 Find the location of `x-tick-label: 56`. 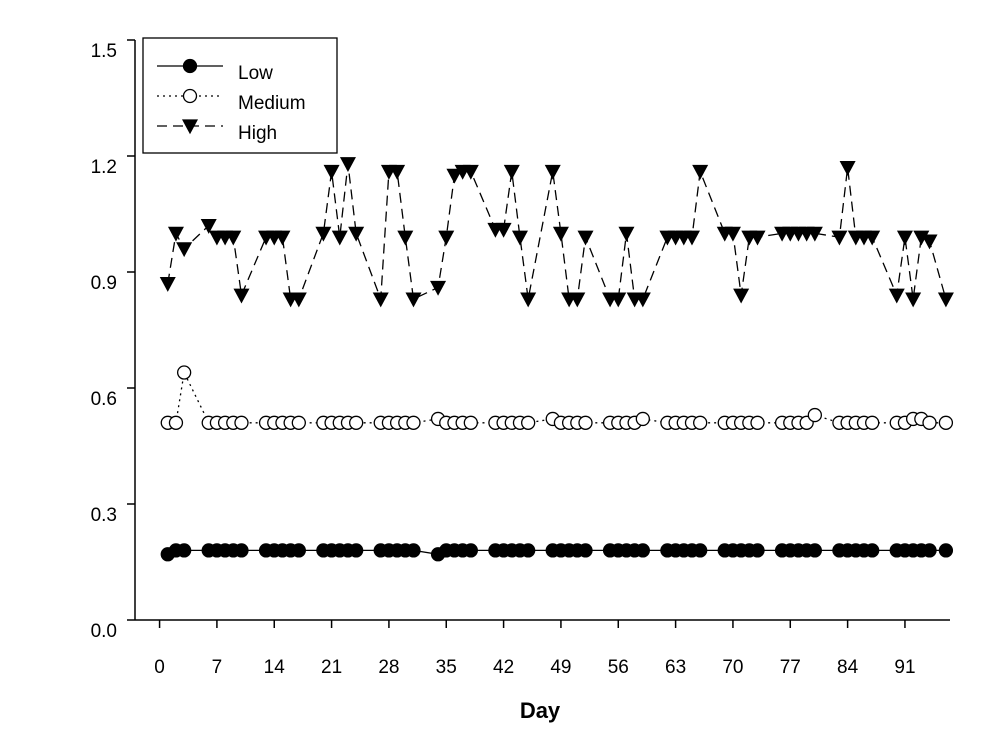

x-tick-label: 56 is located at coordinates (618, 667).